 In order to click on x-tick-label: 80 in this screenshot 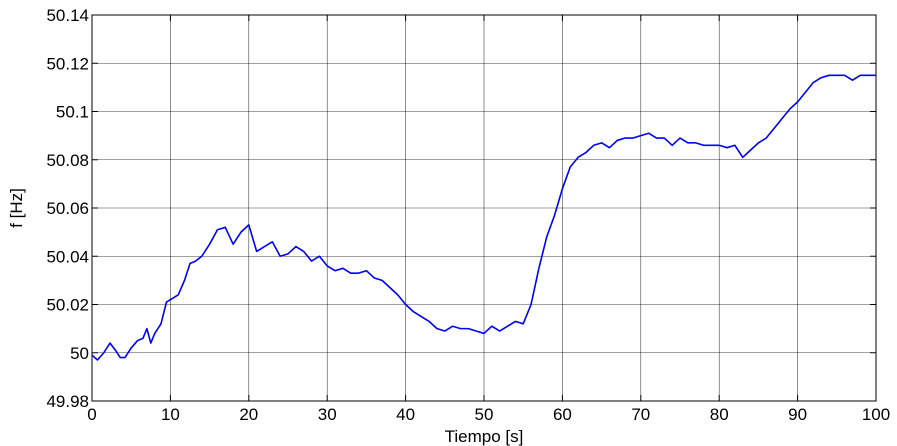, I will do `click(719, 414)`.